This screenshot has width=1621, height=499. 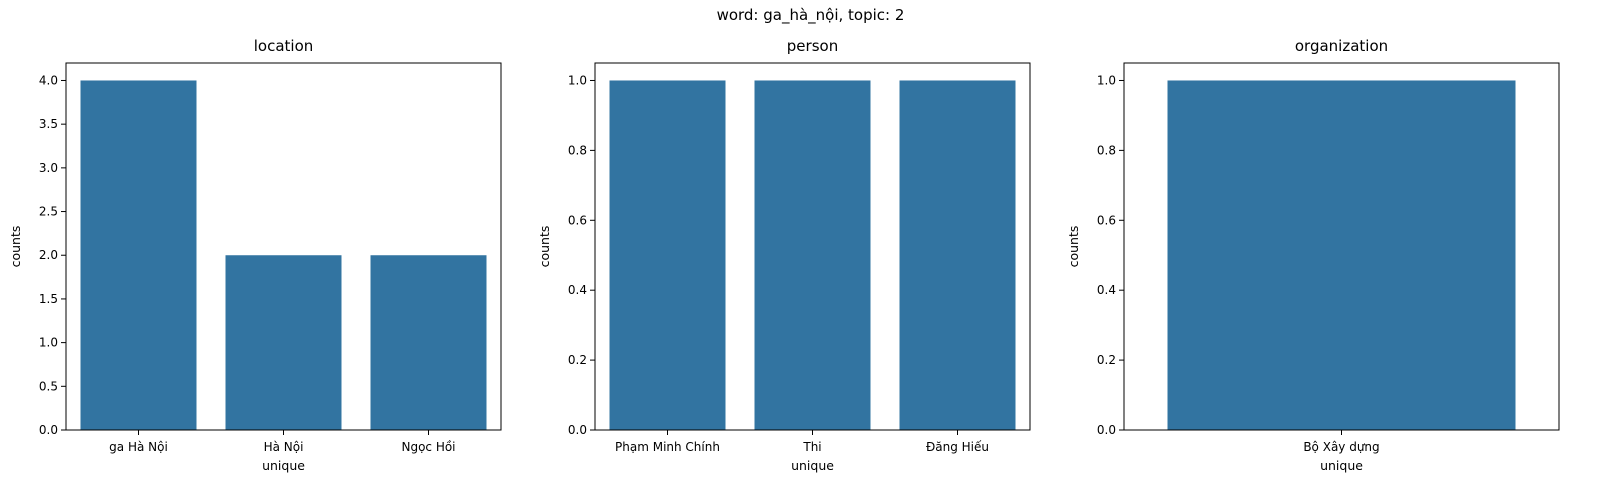 What do you see at coordinates (577, 430) in the screenshot?
I see `panel-2-ytick-label-1: 0.0` at bounding box center [577, 430].